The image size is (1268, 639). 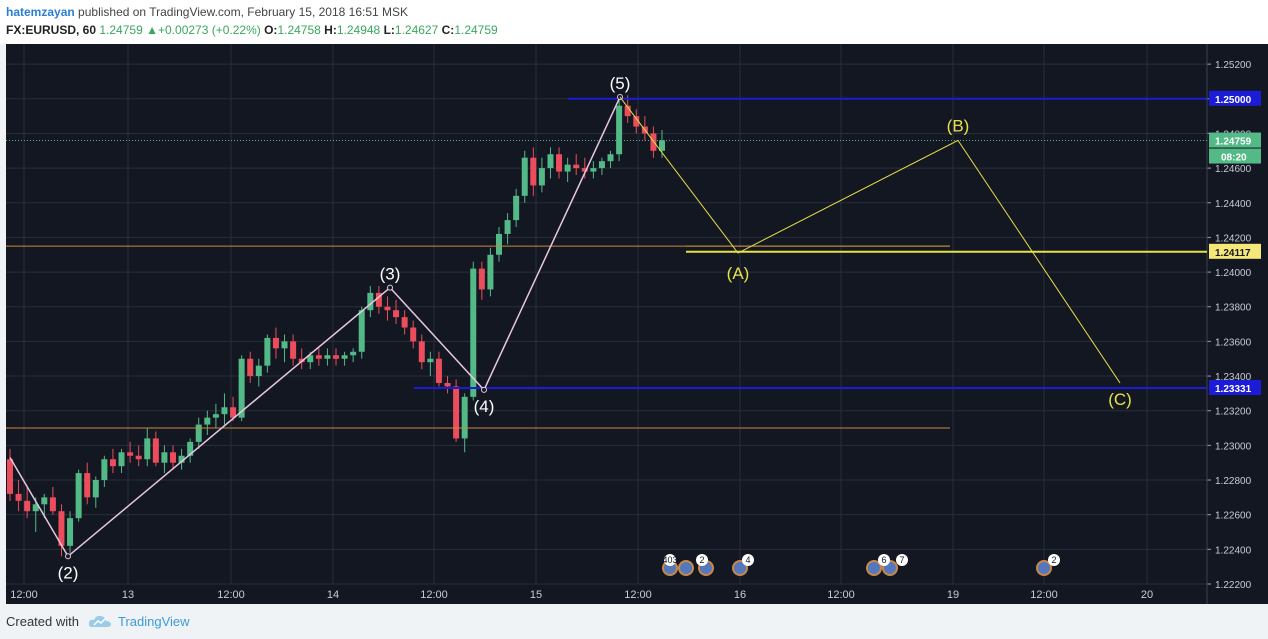 I want to click on low-label: L:, so click(x=389, y=30).